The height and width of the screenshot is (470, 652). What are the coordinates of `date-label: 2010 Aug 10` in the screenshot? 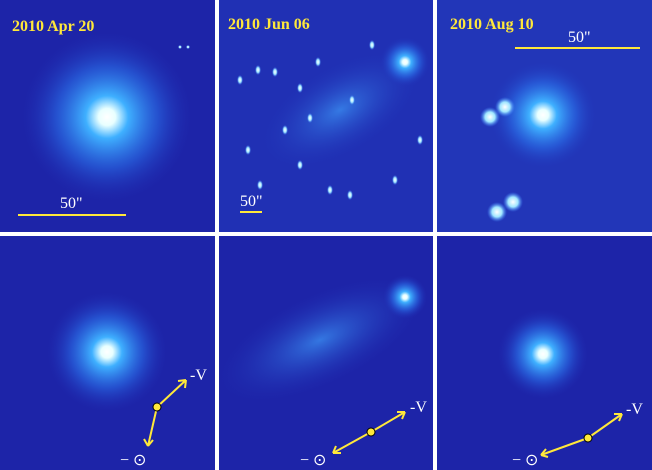 It's located at (492, 24).